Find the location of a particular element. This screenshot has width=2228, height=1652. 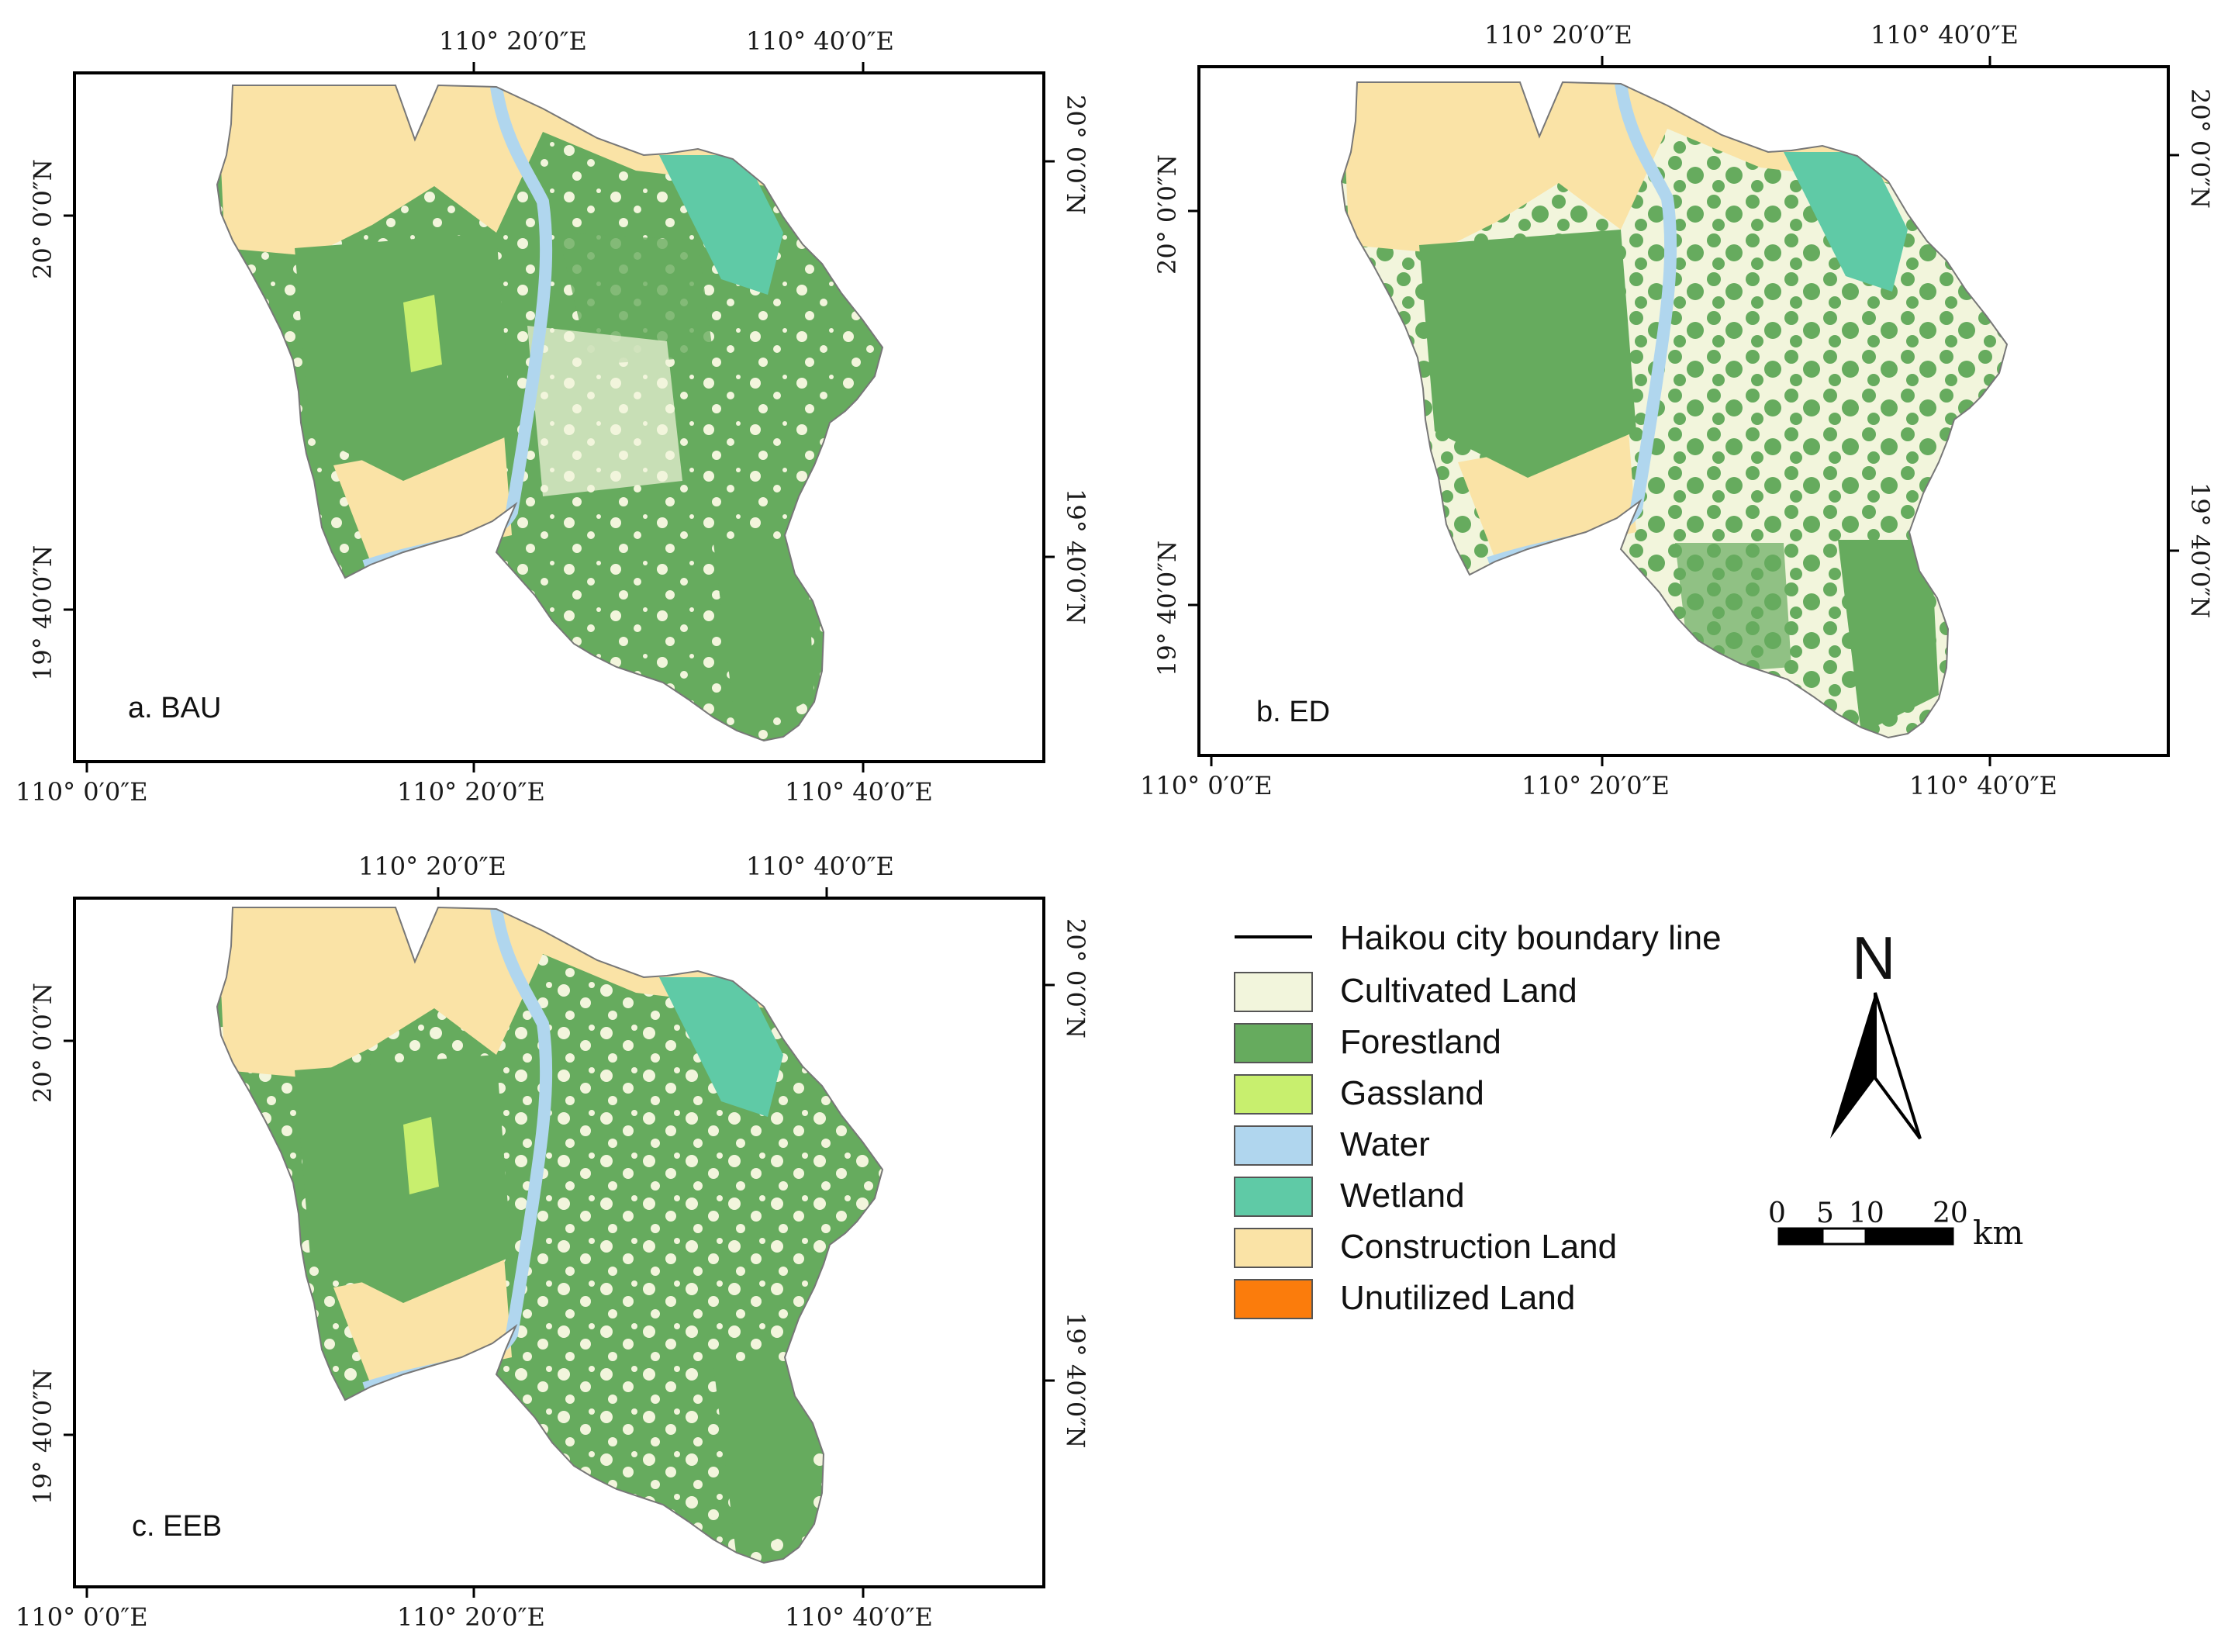

panel-label: b. ED is located at coordinates (1293, 712).